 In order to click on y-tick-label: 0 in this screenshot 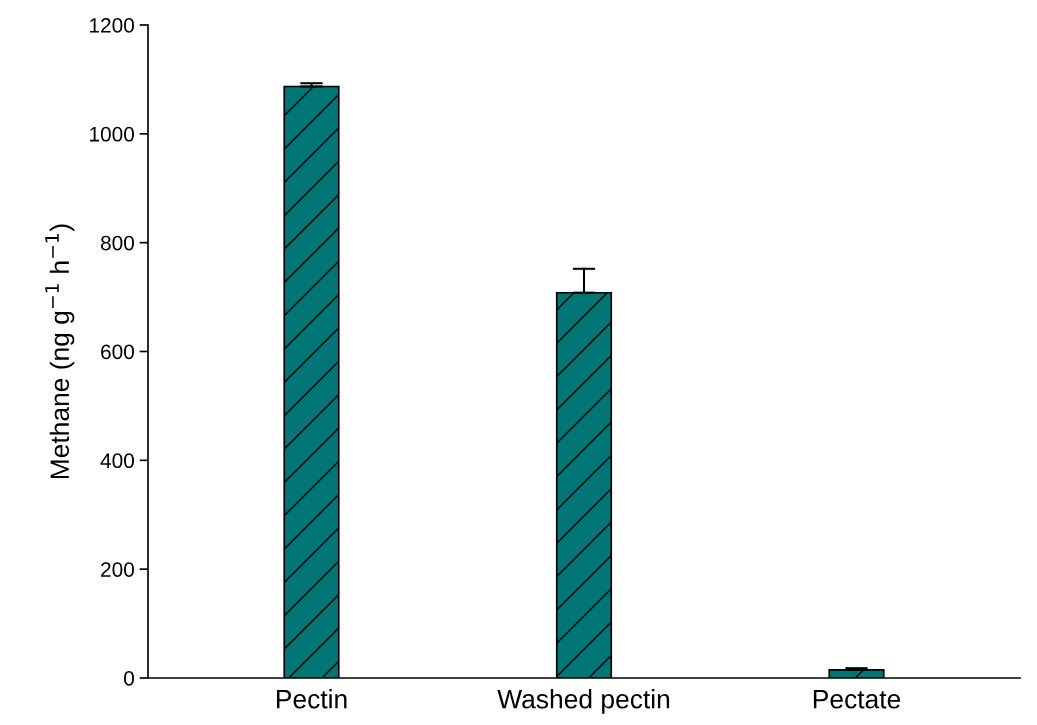, I will do `click(129, 678)`.